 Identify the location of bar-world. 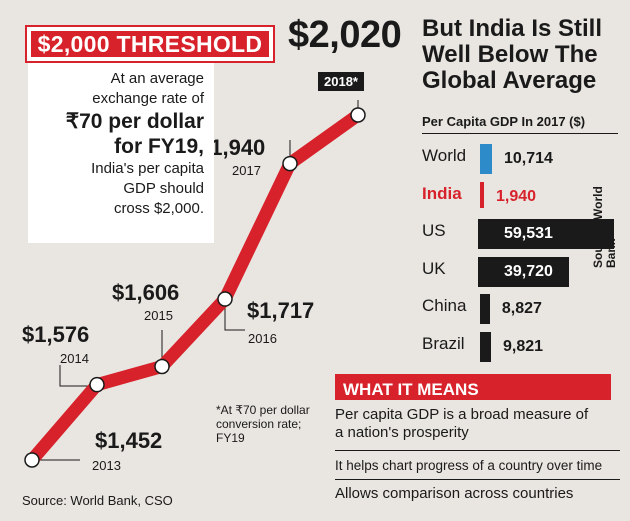
(486, 159).